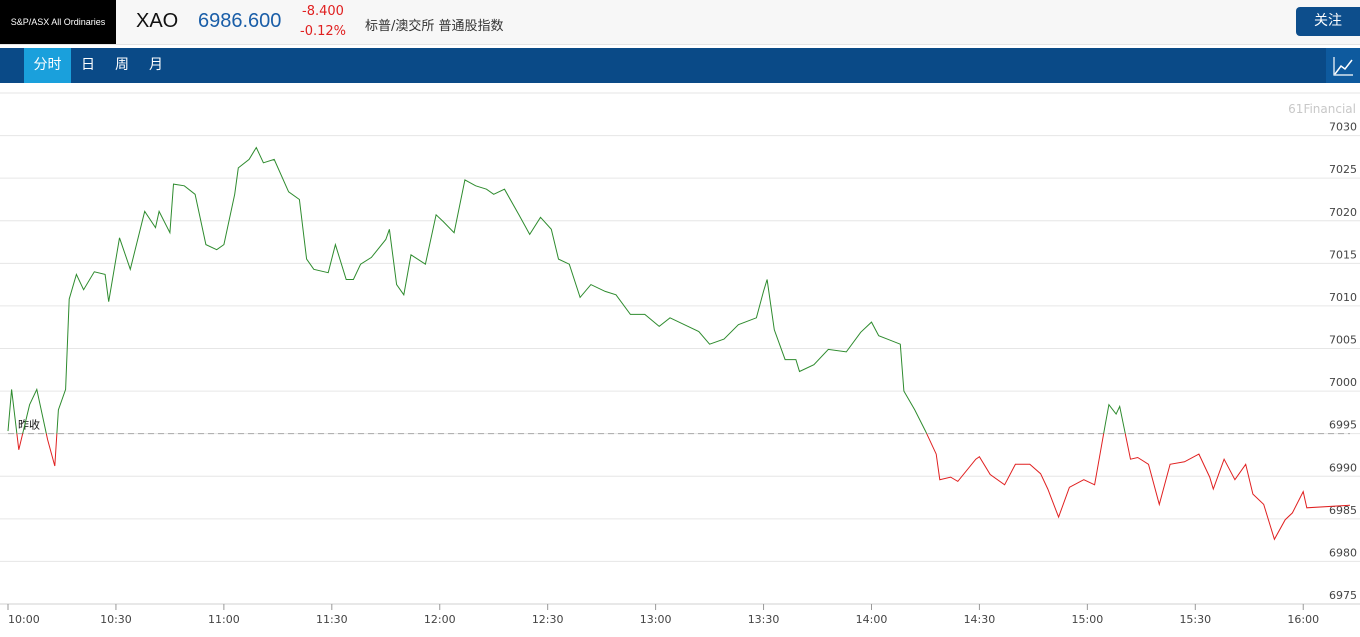 The height and width of the screenshot is (637, 1360). What do you see at coordinates (157, 21) in the screenshot?
I see `symbol: XAO` at bounding box center [157, 21].